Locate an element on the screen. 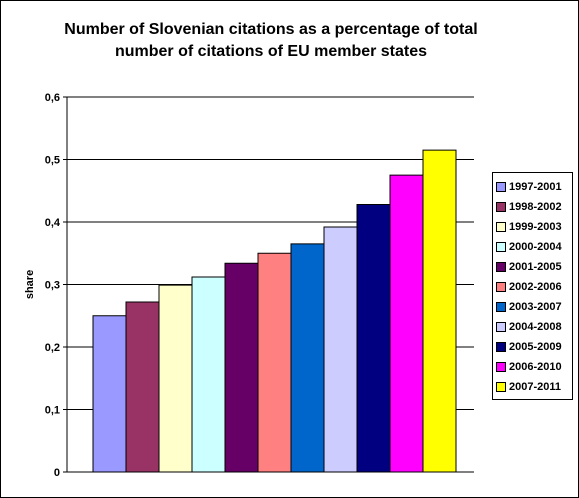 The image size is (579, 498). bar-2006-2010 is located at coordinates (406, 323).